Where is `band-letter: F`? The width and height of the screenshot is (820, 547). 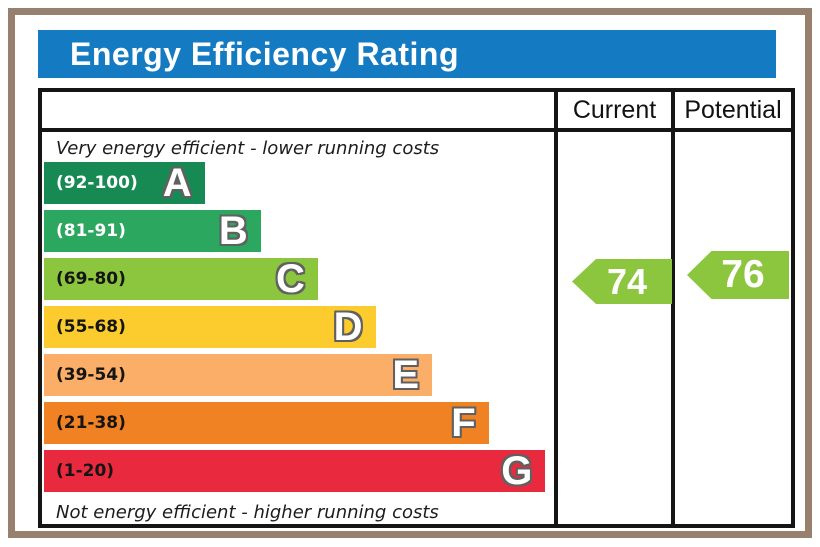 band-letter: F is located at coordinates (463, 423).